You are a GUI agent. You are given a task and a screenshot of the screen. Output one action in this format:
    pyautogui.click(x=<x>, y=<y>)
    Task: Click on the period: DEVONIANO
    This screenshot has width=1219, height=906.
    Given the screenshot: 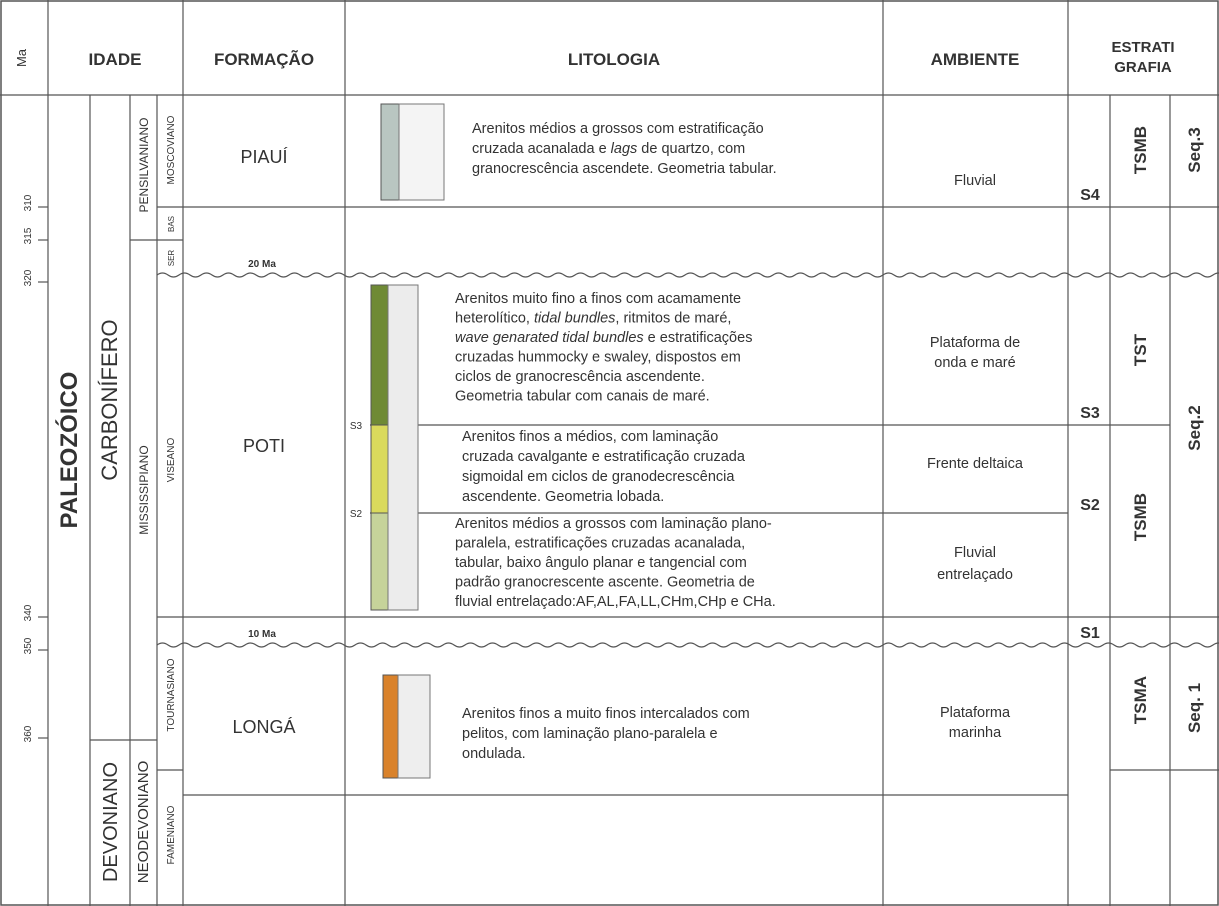 What is the action you would take?
    pyautogui.click(x=111, y=822)
    